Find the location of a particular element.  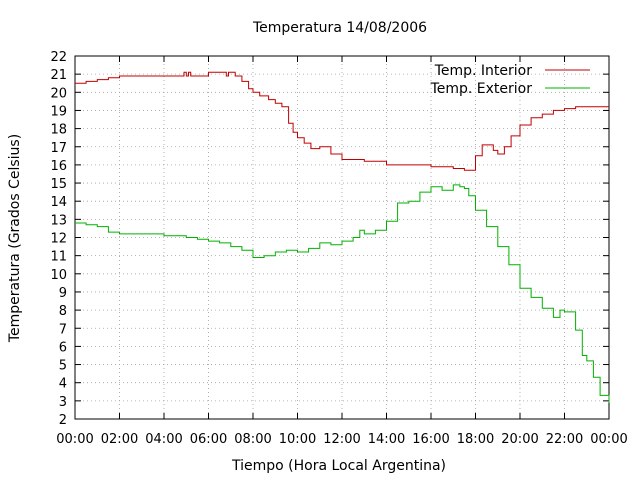

y-tick-label: 3 is located at coordinates (63, 402).